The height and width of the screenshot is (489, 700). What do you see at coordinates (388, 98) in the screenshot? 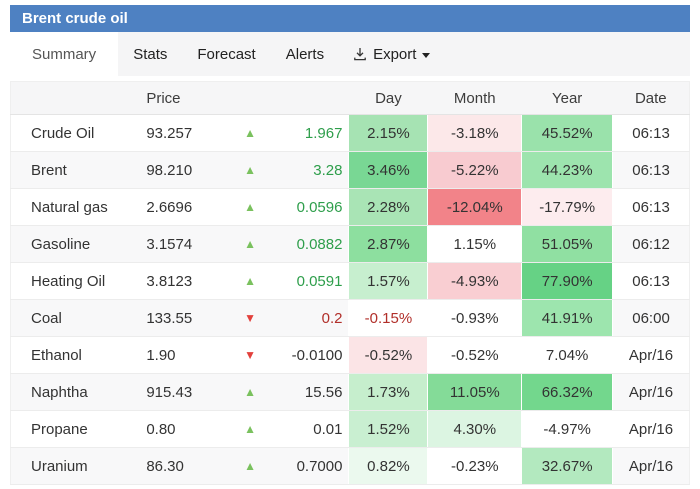
I see `header-day: Day` at bounding box center [388, 98].